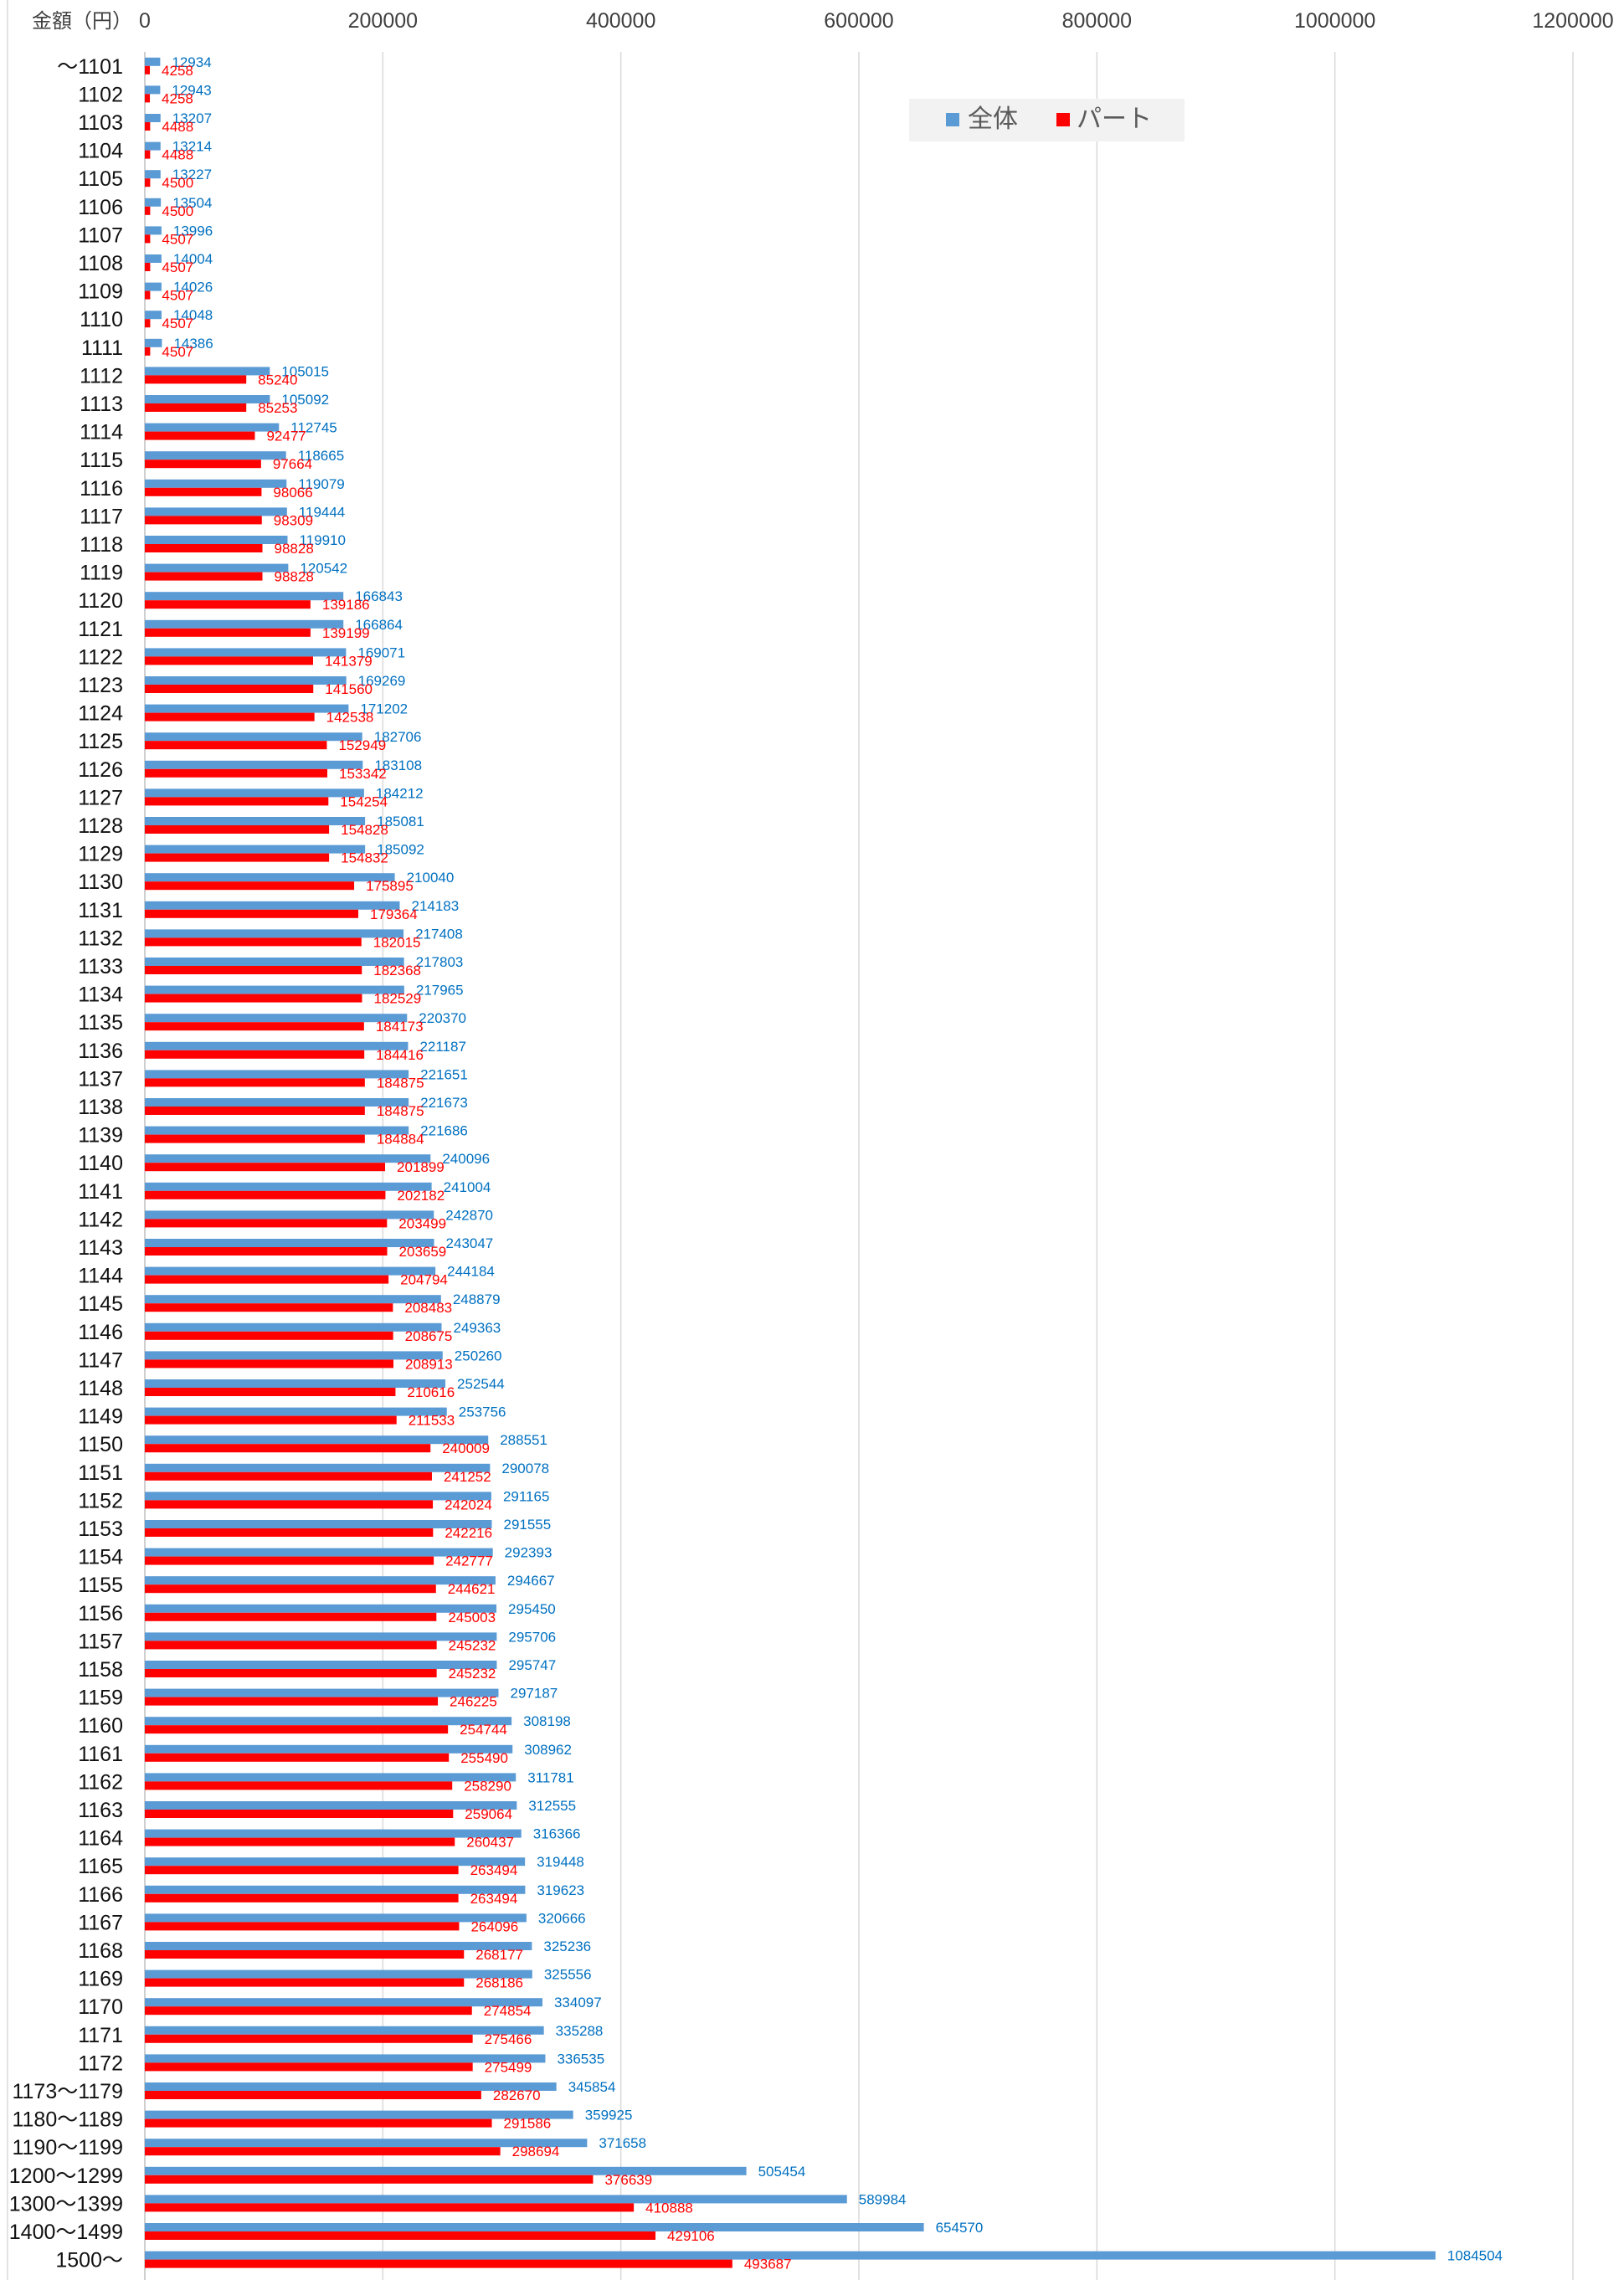 The height and width of the screenshot is (2280, 1624). What do you see at coordinates (101, 376) in the screenshot?
I see `category-label-12: 1112` at bounding box center [101, 376].